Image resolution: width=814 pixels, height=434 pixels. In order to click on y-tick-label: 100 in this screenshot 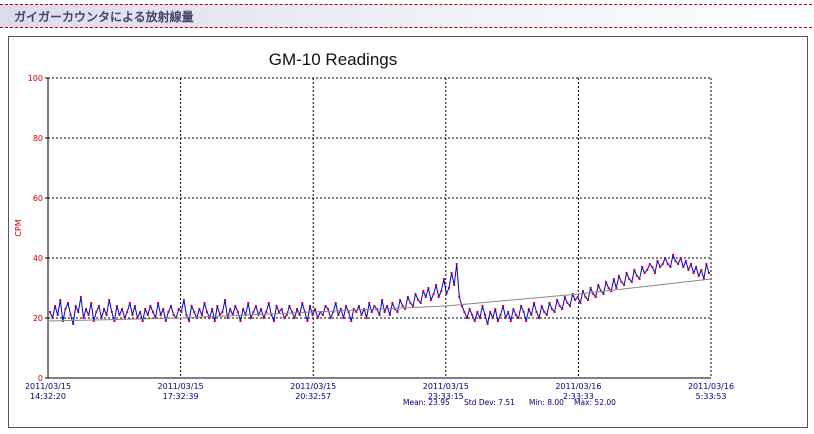, I will do `click(35, 78)`.